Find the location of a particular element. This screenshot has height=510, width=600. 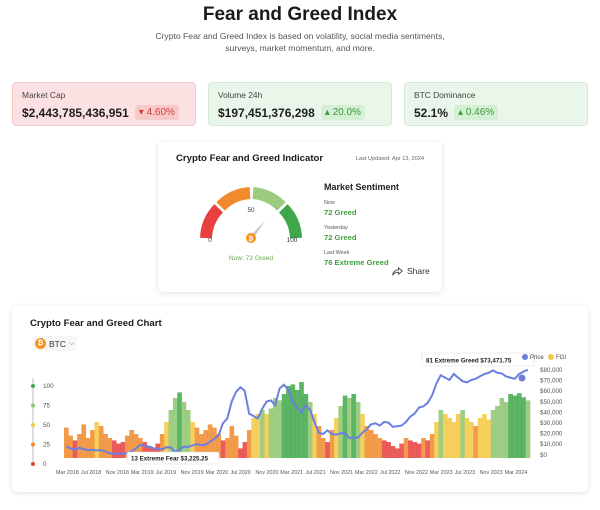

svg-text: 13 Extreme Fear $3,225.25 is located at coordinates (170, 459).